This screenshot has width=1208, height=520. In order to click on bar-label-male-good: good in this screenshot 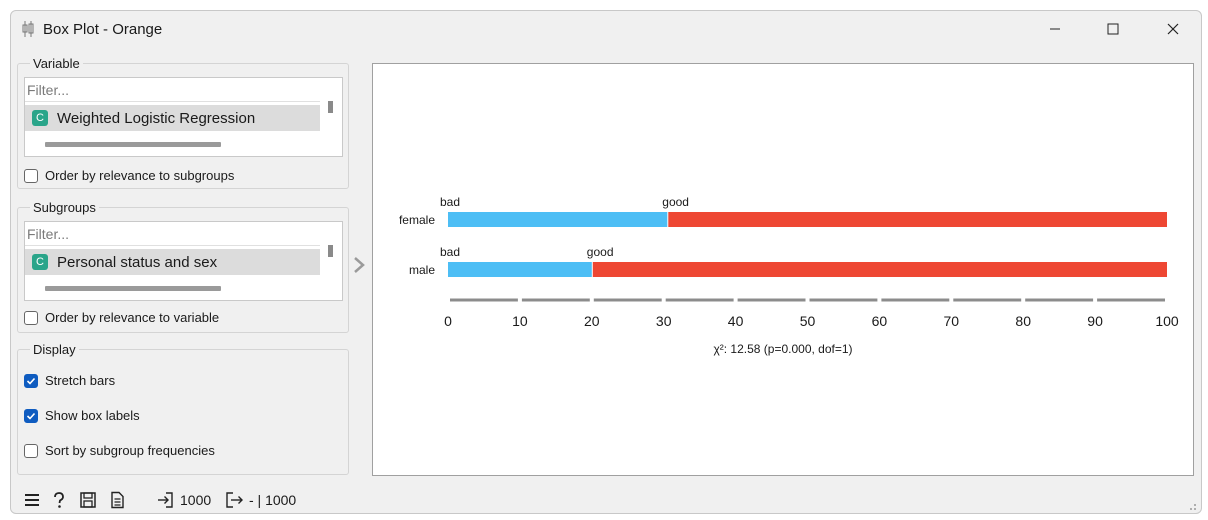, I will do `click(600, 252)`.